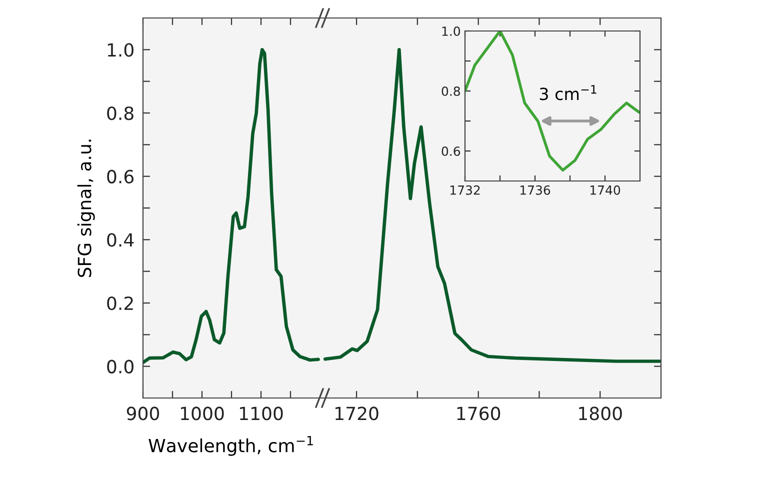  I want to click on x-tick-label: 1736, so click(535, 190).